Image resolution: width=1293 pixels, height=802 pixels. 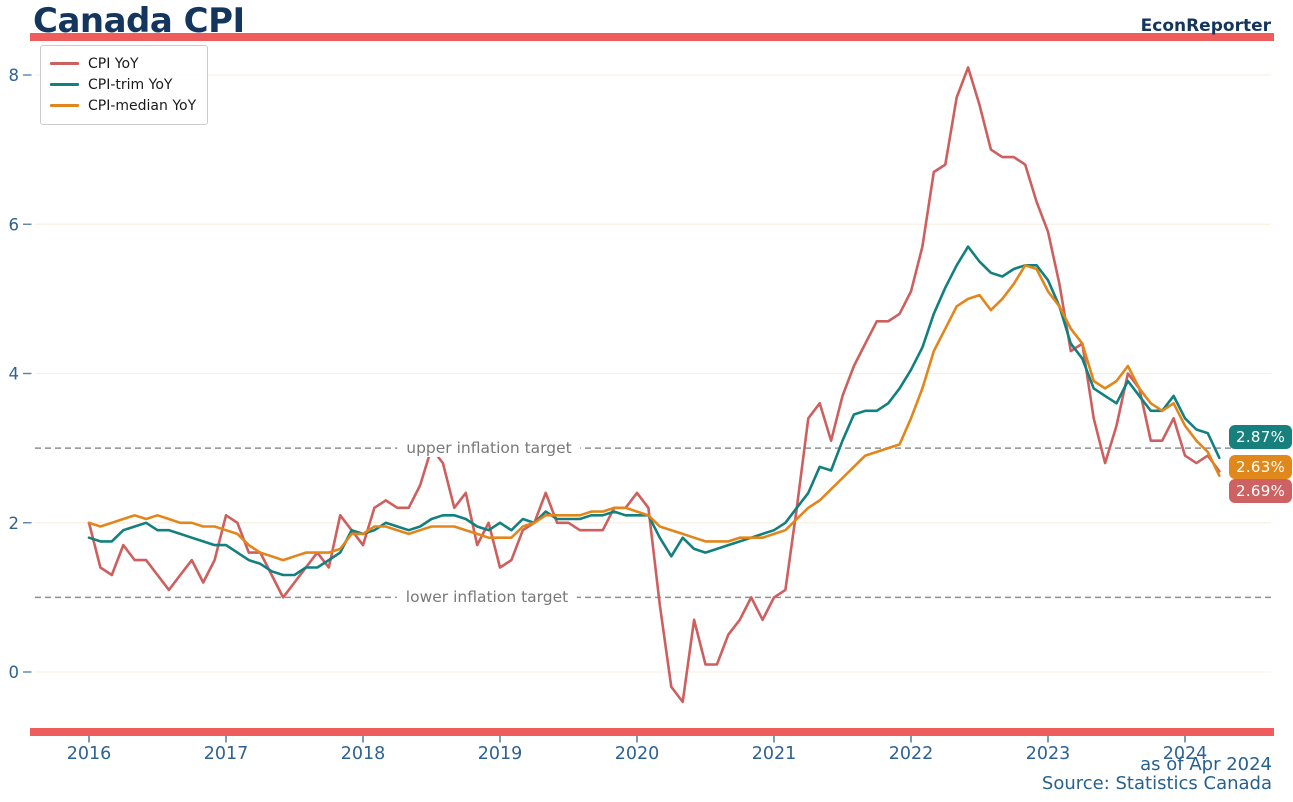 What do you see at coordinates (774, 754) in the screenshot?
I see `x-axis-tick-label: 2021` at bounding box center [774, 754].